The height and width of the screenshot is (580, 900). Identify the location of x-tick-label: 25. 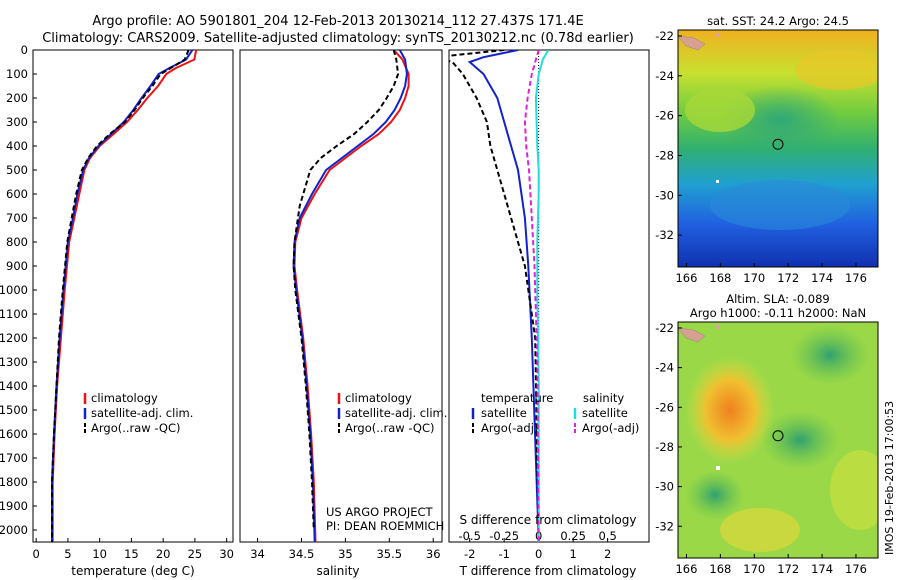
(195, 554).